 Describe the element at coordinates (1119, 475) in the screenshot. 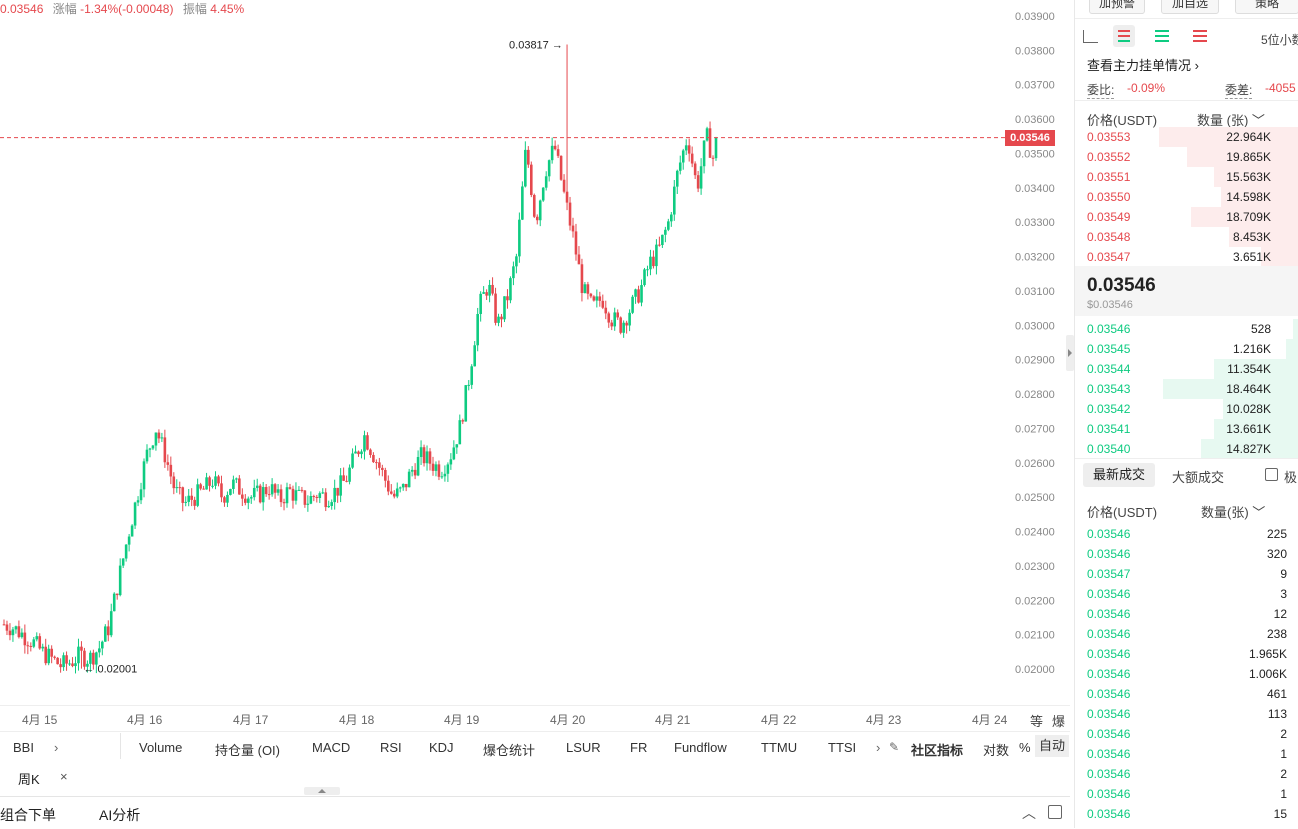

I see `tab-latest-trades: 最新成交` at that location.